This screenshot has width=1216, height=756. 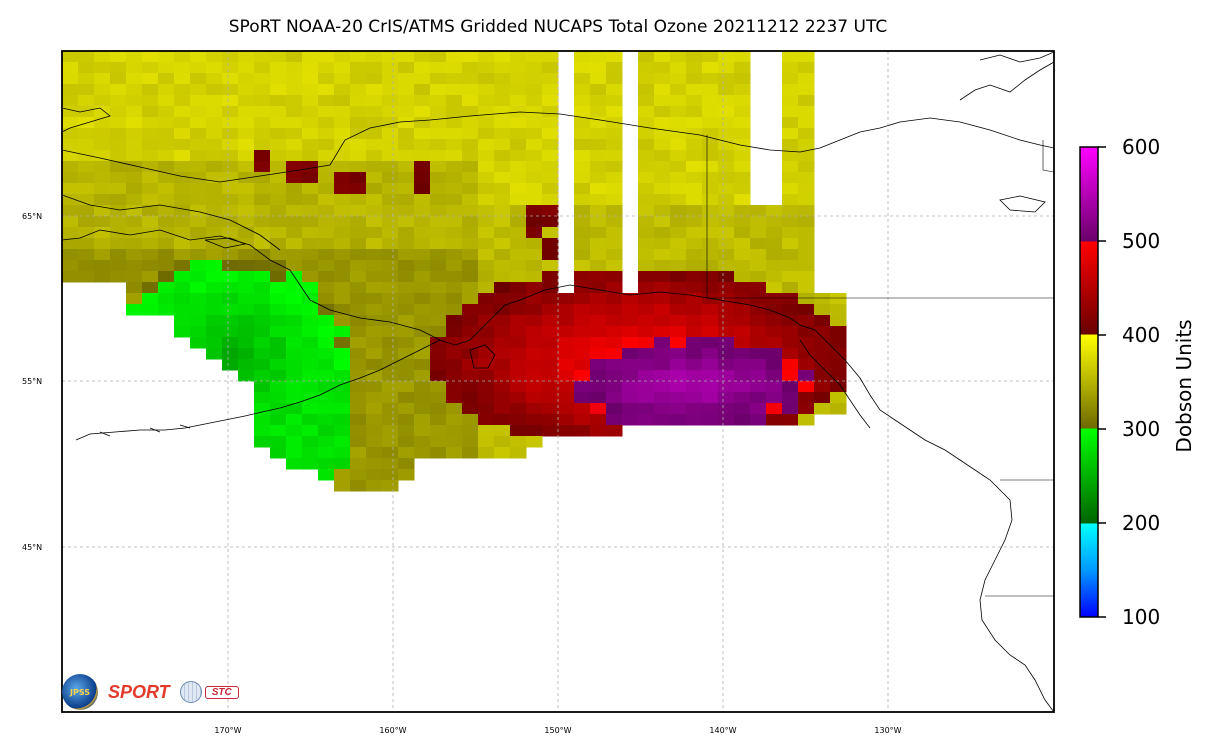 What do you see at coordinates (1141, 241) in the screenshot?
I see `colorbar-tick-label: 500` at bounding box center [1141, 241].